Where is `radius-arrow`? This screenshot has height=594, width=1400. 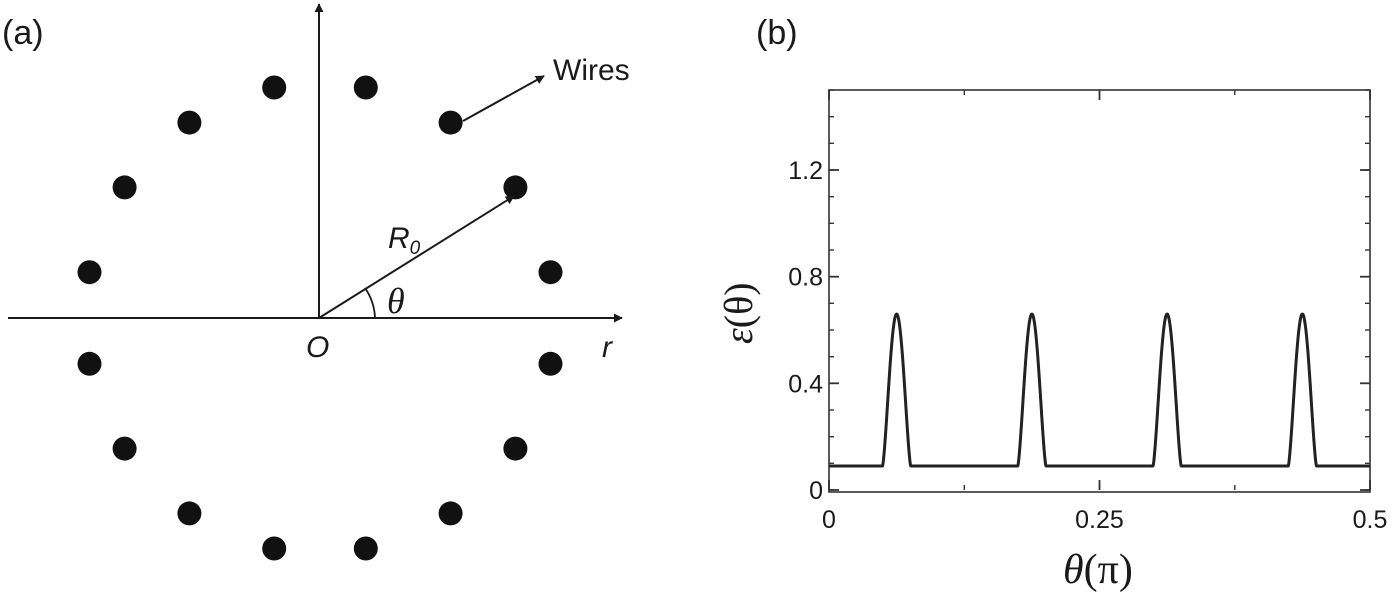 radius-arrow is located at coordinates (416, 257).